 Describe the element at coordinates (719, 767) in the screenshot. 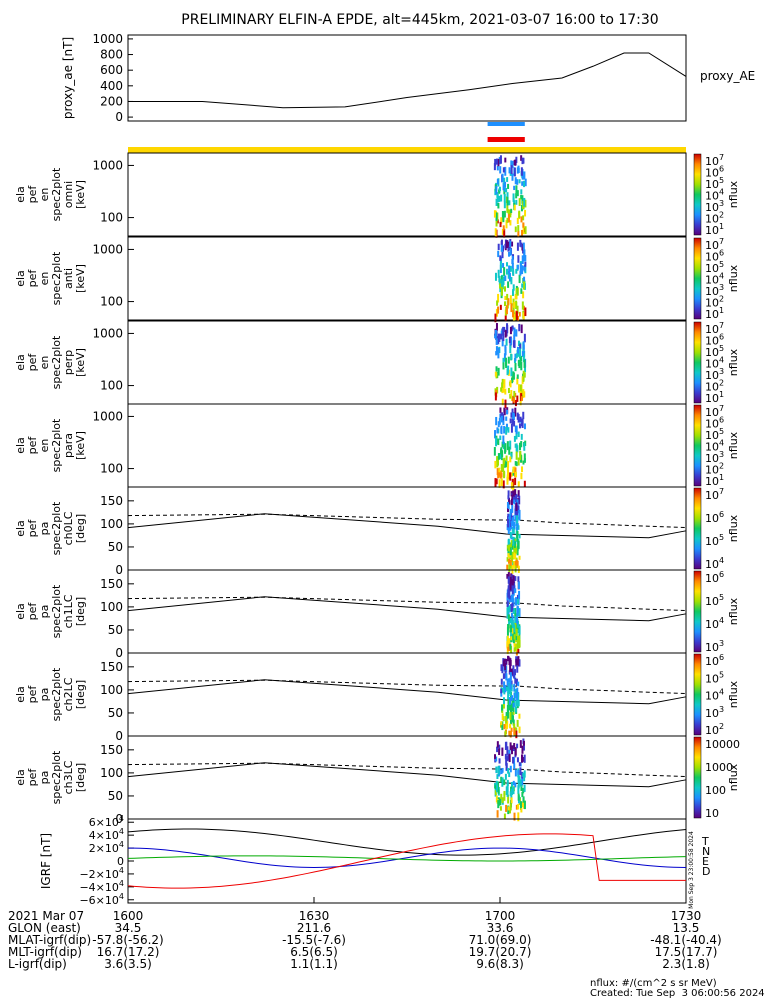

I see `colorbar-tick-label: 1000` at that location.